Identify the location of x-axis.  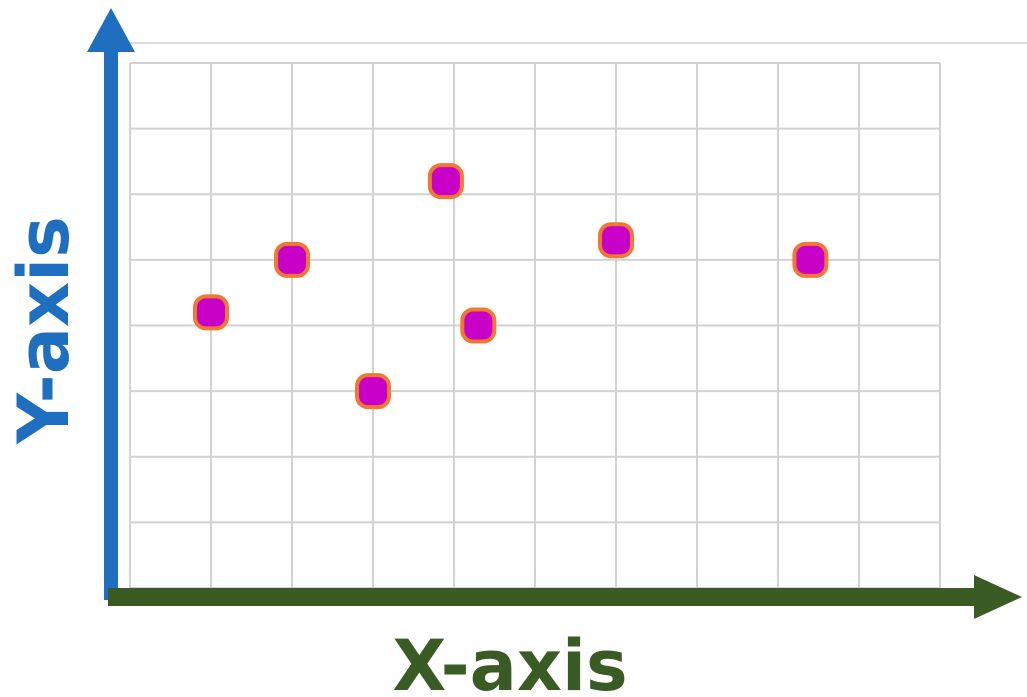
(565, 597).